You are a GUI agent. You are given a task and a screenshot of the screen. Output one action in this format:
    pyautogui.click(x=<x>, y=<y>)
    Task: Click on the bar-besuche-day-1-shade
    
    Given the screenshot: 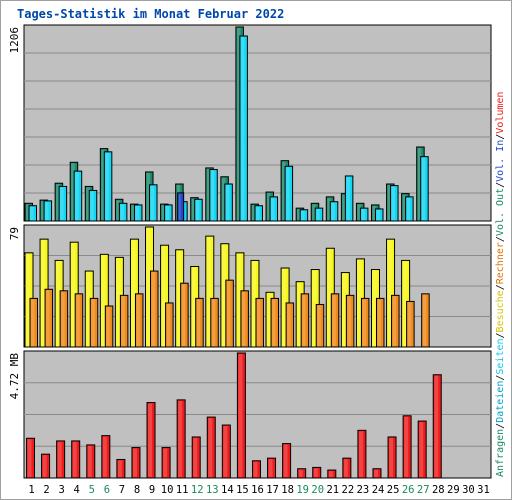 What is the action you would take?
    pyautogui.click(x=28, y=299)
    